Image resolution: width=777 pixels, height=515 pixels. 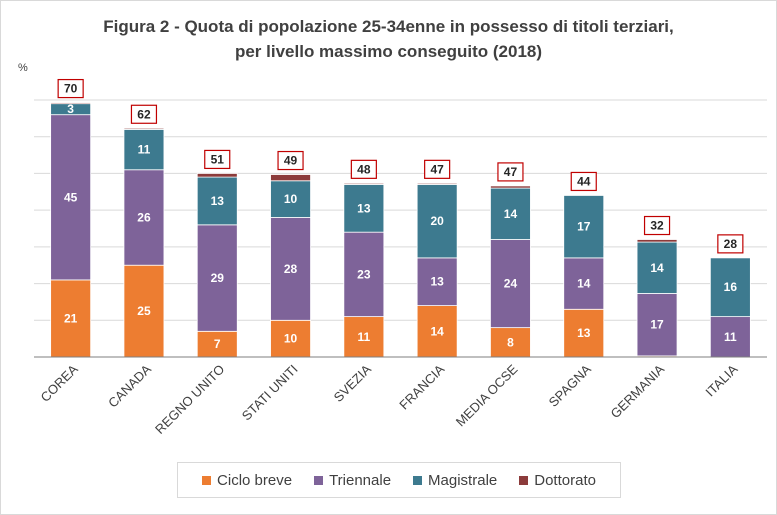 I want to click on category-label: ITALIA, so click(x=721, y=380).